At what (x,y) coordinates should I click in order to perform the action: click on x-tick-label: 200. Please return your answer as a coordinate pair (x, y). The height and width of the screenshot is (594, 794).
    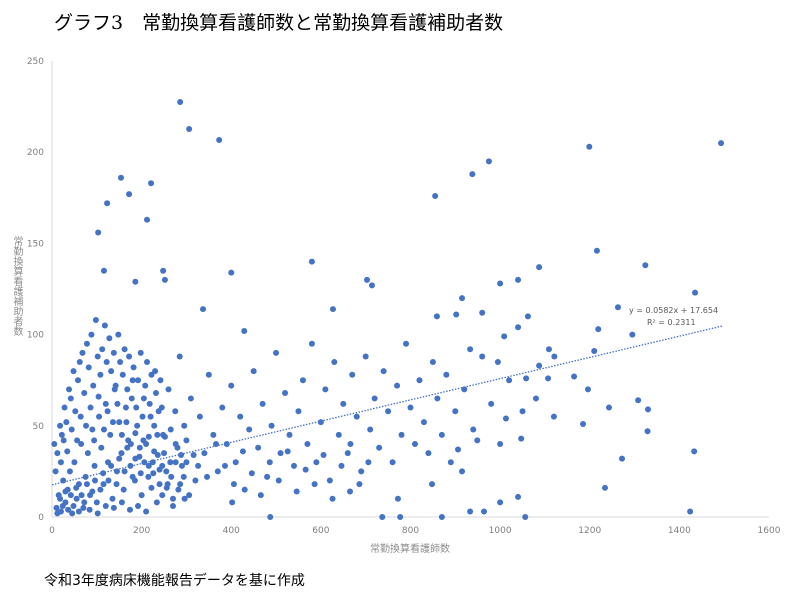
    Looking at the image, I should click on (141, 531).